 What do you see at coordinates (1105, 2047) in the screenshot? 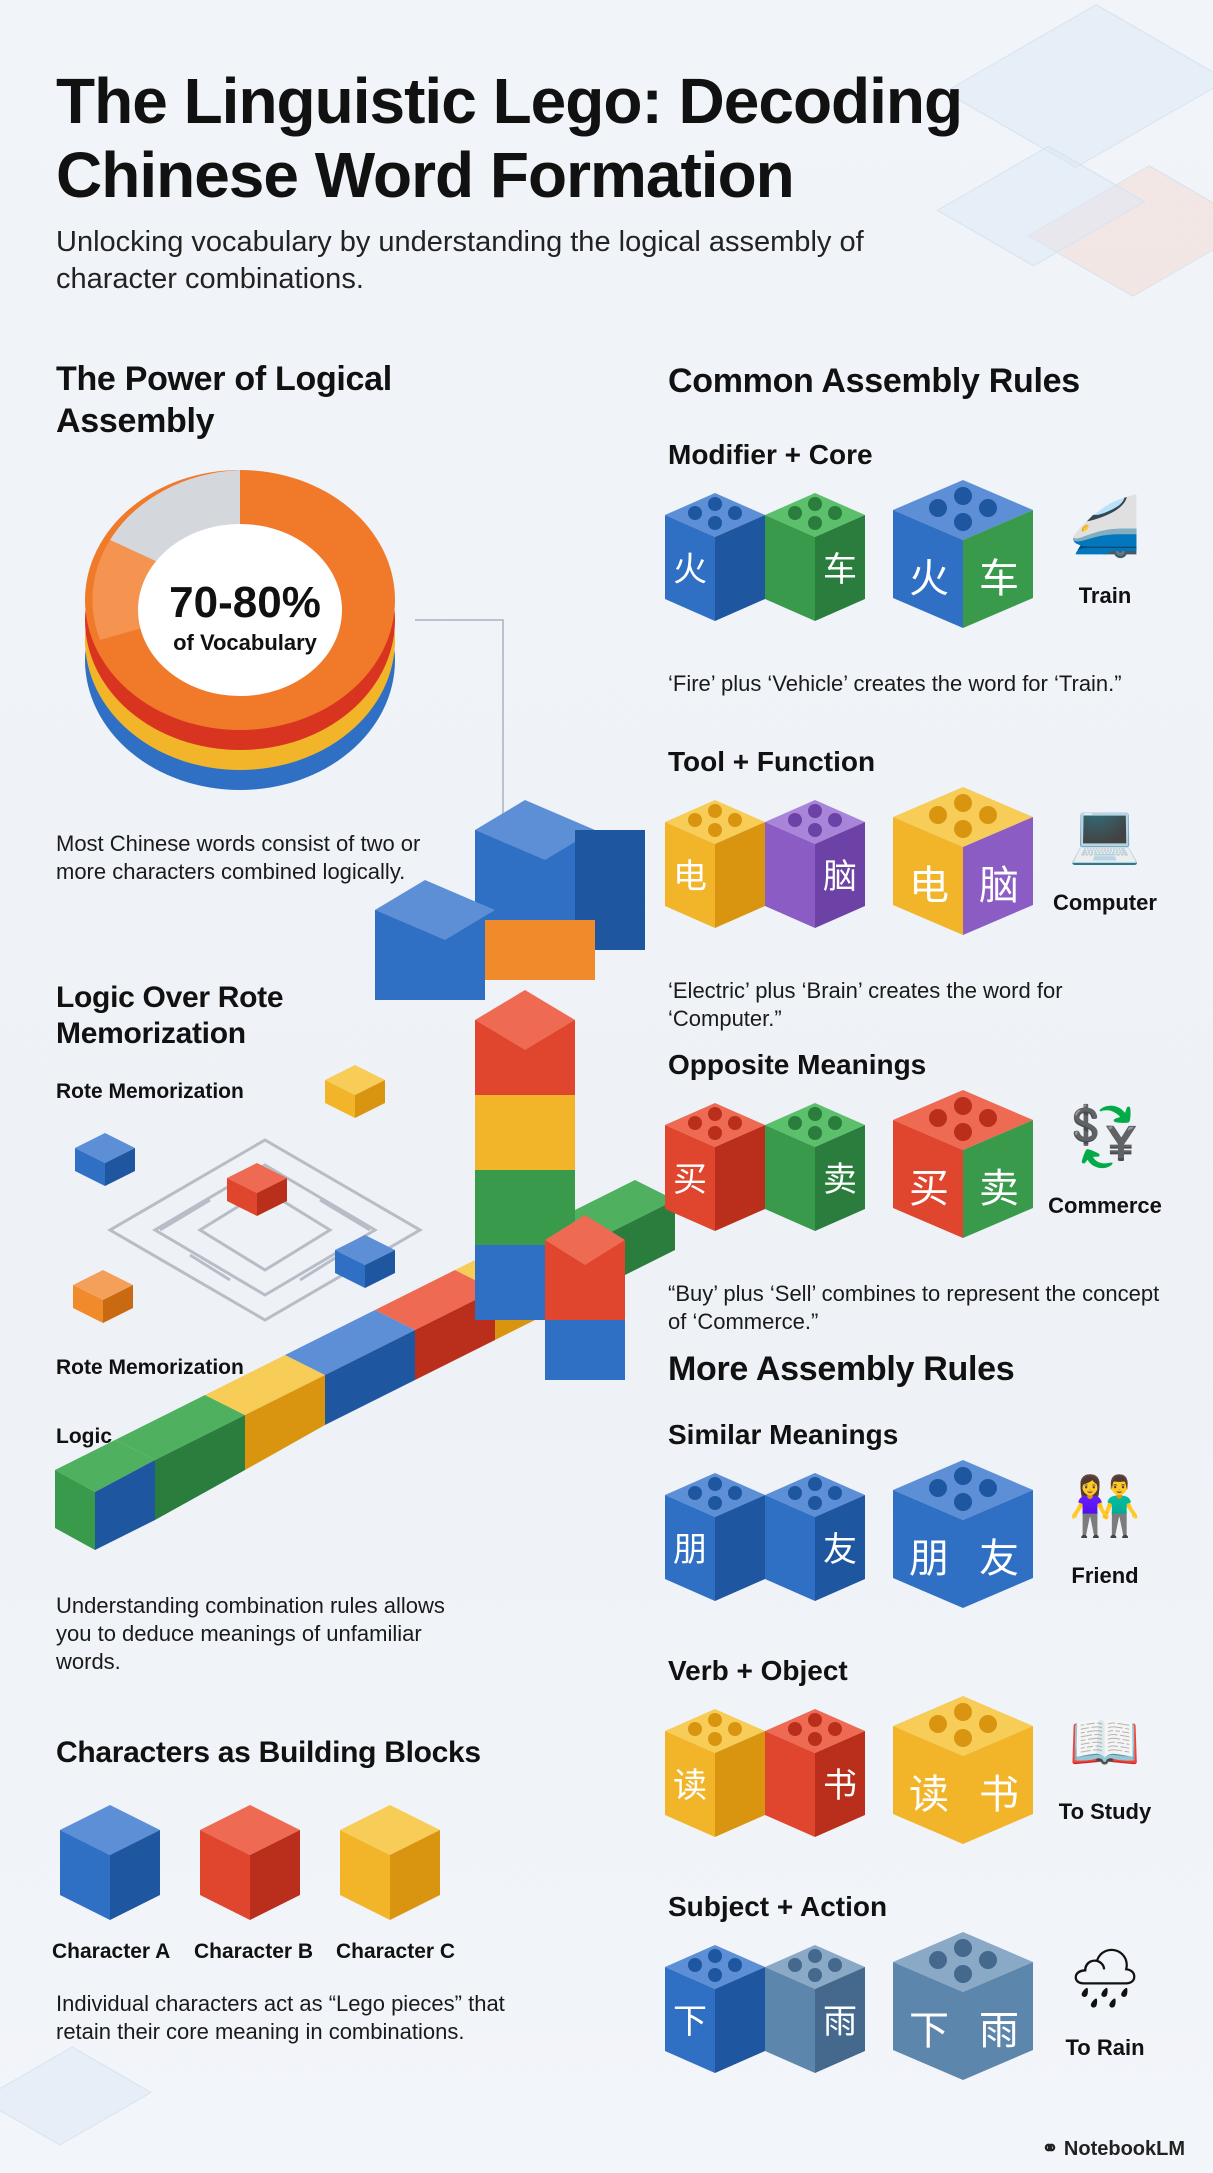
I see `rule-result-label: To Rain` at bounding box center [1105, 2047].